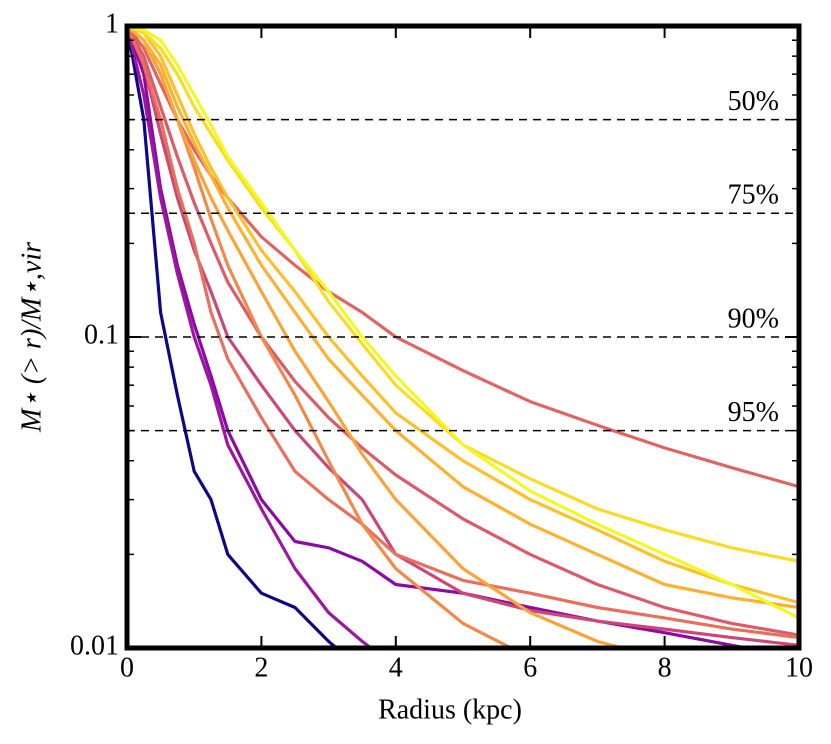 This screenshot has height=744, width=831. What do you see at coordinates (112, 23) in the screenshot?
I see `y-tick-label: 1` at bounding box center [112, 23].